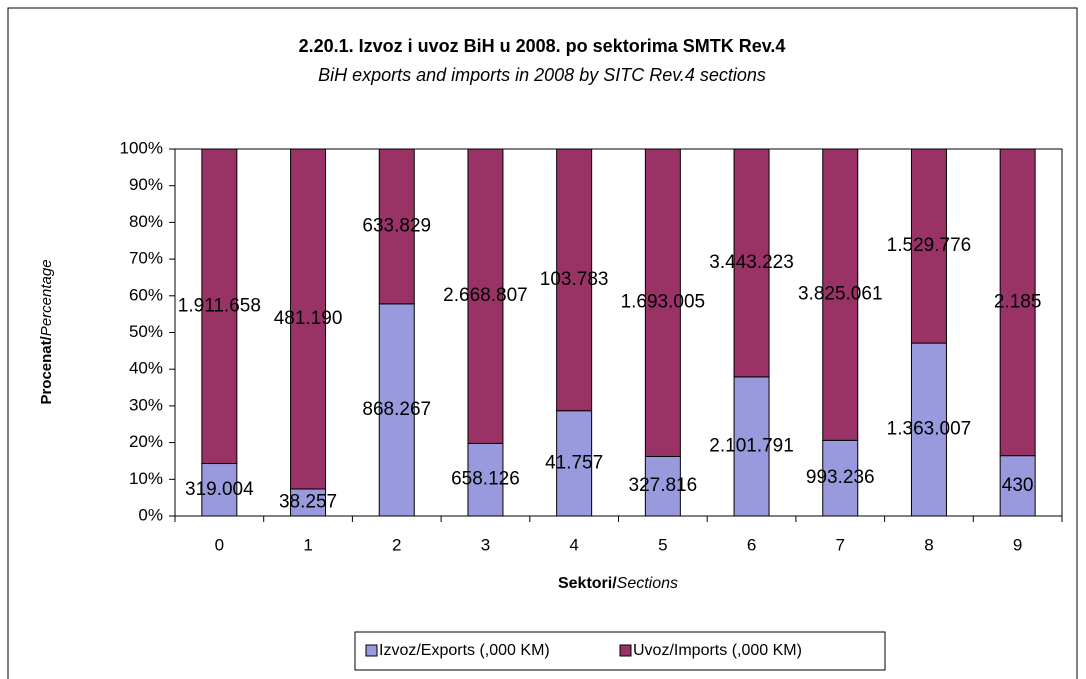 This screenshot has width=1086, height=679. I want to click on y-axis-label: Procenat/Percentage, so click(46, 331).